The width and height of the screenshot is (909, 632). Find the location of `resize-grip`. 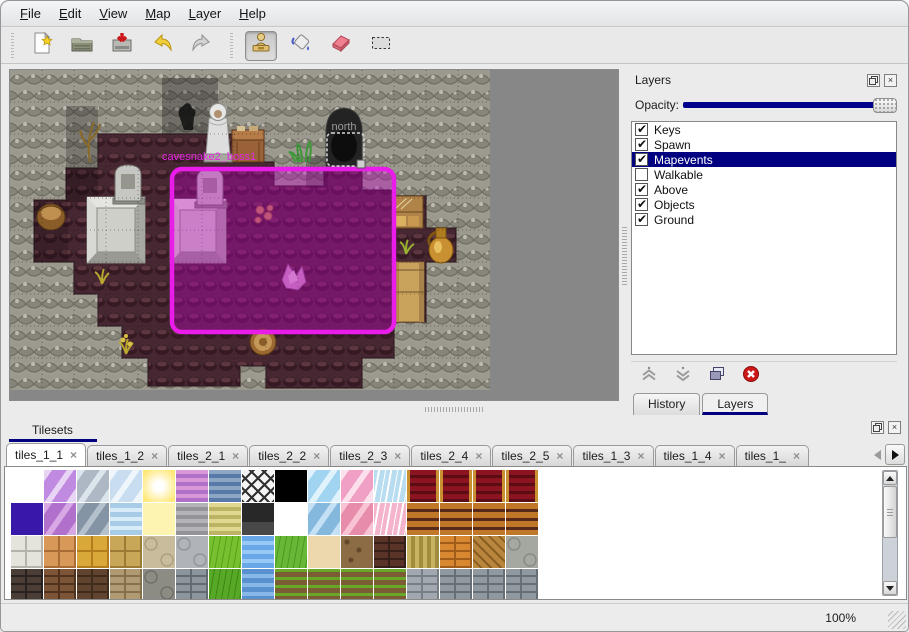

resize-grip is located at coordinates (897, 620).